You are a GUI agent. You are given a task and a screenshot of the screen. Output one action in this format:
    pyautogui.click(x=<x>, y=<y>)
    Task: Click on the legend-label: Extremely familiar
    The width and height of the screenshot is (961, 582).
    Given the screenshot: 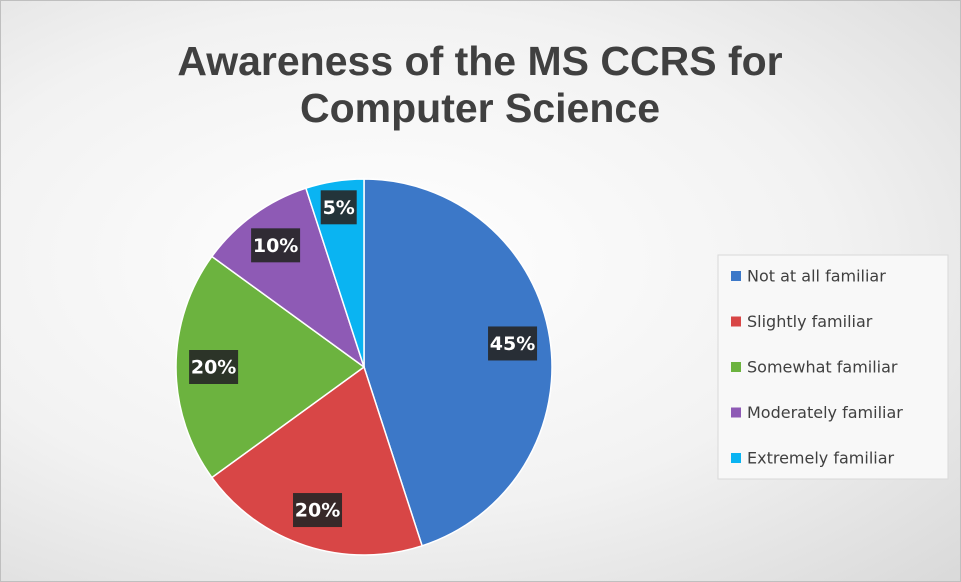 What is the action you would take?
    pyautogui.click(x=821, y=458)
    